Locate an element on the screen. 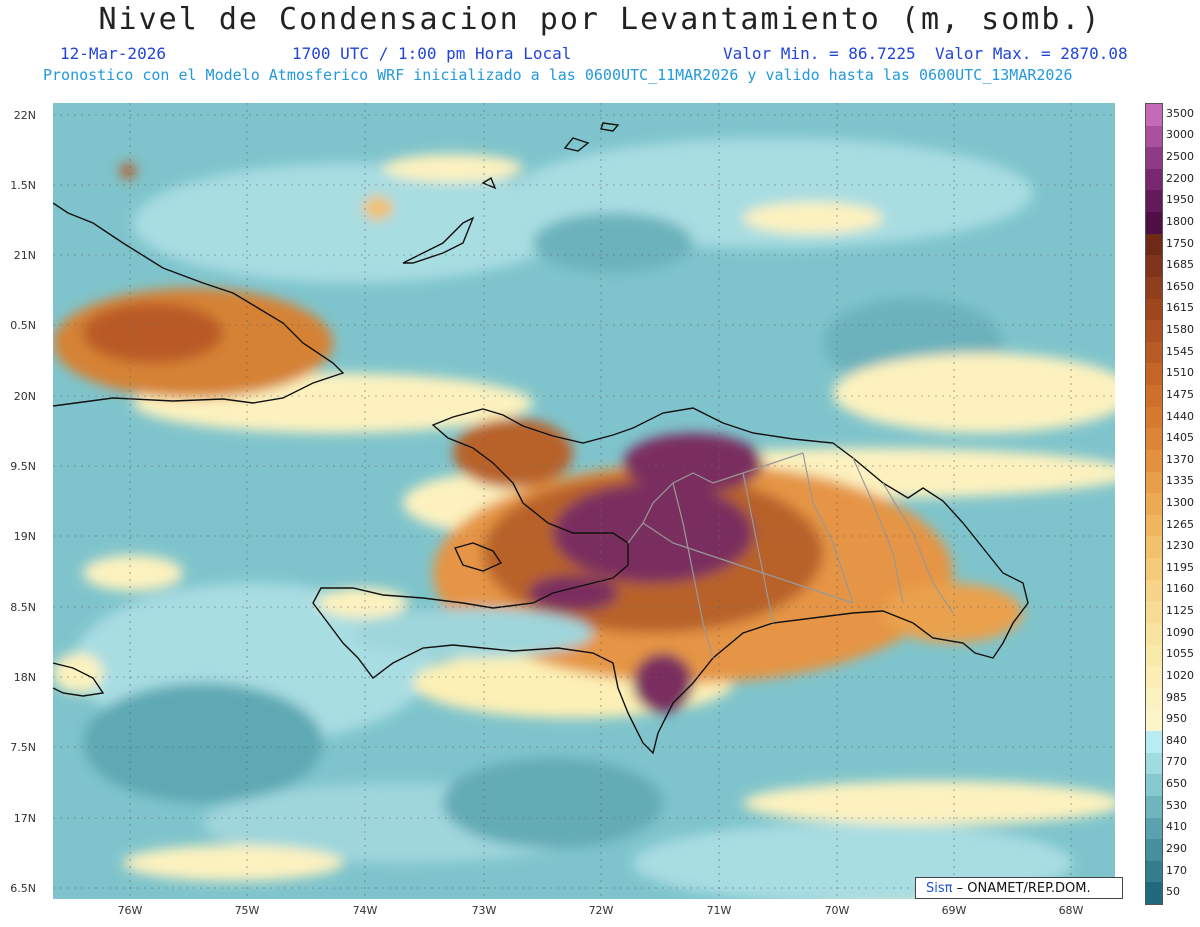 Image resolution: width=1200 pixels, height=927 pixels. lat-label: 21N is located at coordinates (24, 255).